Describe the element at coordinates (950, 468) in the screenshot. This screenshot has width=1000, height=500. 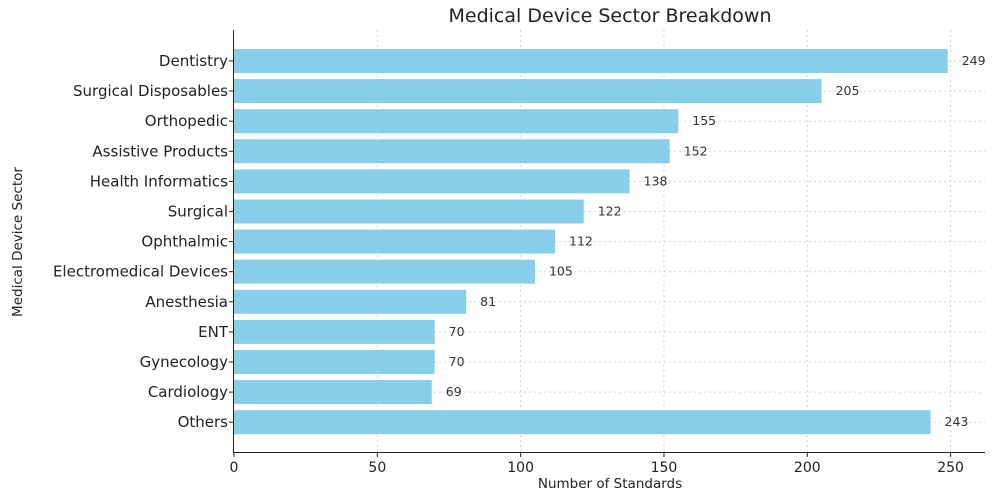
I see `x-tick-label: 250` at that location.